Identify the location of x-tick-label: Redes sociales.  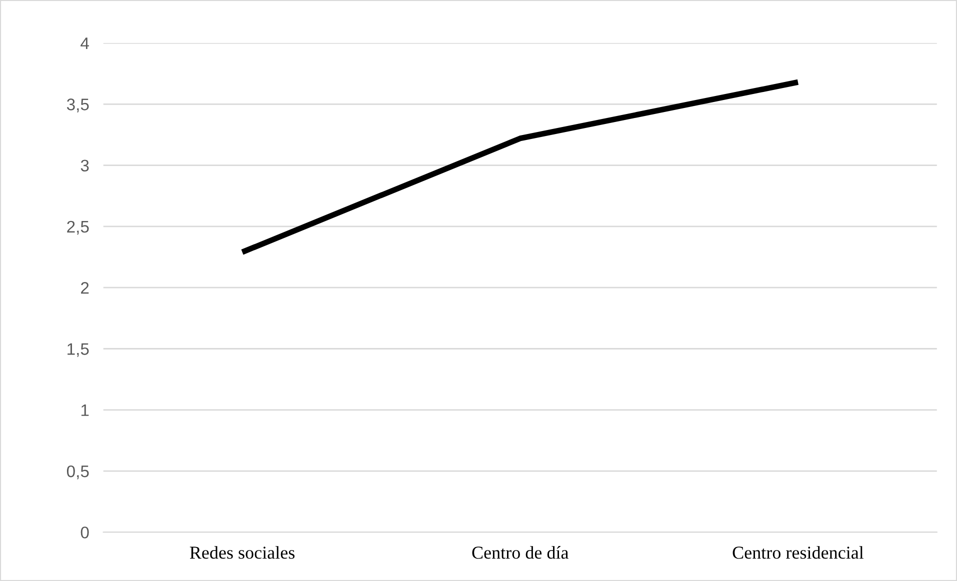
(242, 552).